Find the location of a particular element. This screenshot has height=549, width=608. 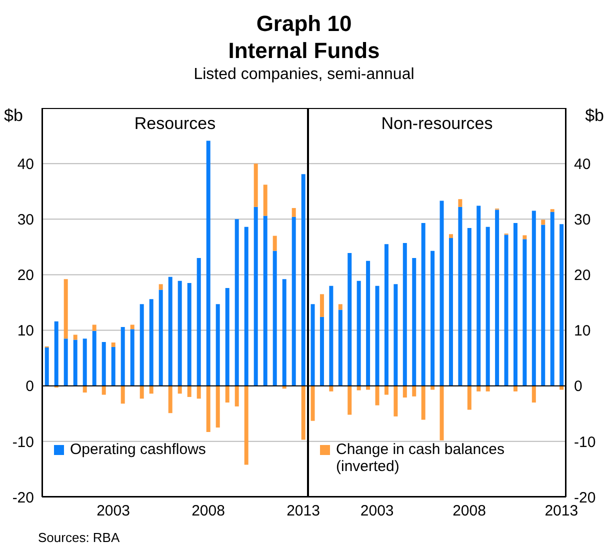

legend-label: Operating cashflows is located at coordinates (138, 449).